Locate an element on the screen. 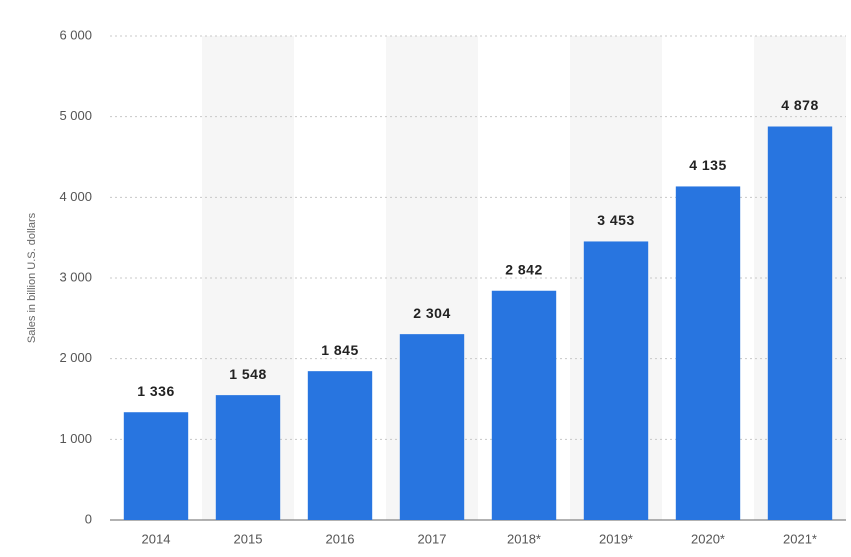 The height and width of the screenshot is (557, 851). value-label: 2 304 is located at coordinates (432, 313).